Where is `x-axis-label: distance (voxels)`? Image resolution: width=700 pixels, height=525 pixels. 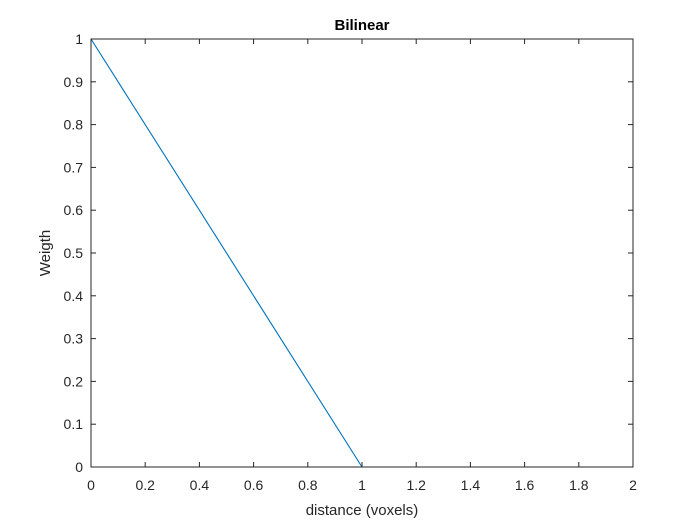 x-axis-label: distance (voxels) is located at coordinates (362, 510).